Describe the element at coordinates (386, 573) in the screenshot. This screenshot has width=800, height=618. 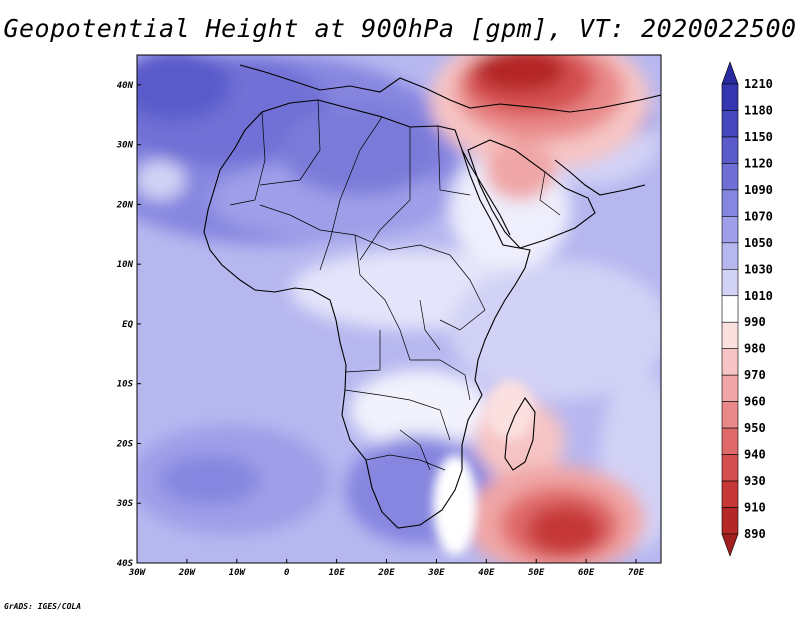
I see `lon-tick-label: 20E` at that location.